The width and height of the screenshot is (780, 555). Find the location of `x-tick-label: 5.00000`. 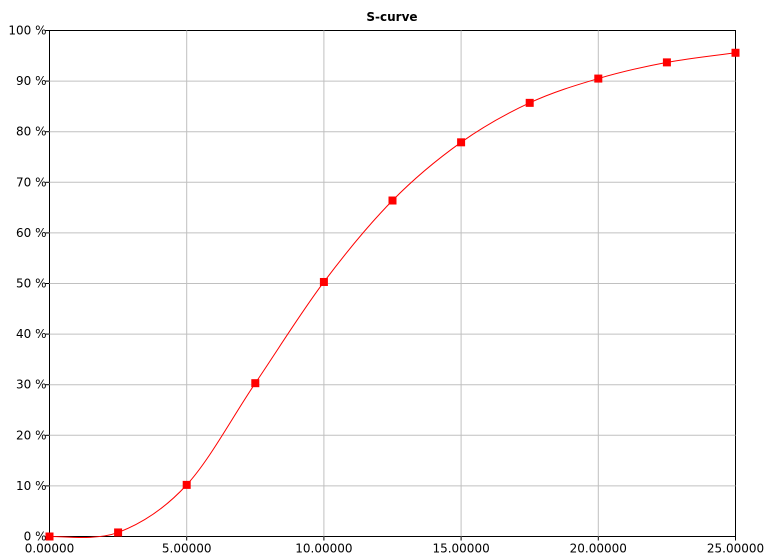

x-tick-label: 5.00000 is located at coordinates (187, 548).